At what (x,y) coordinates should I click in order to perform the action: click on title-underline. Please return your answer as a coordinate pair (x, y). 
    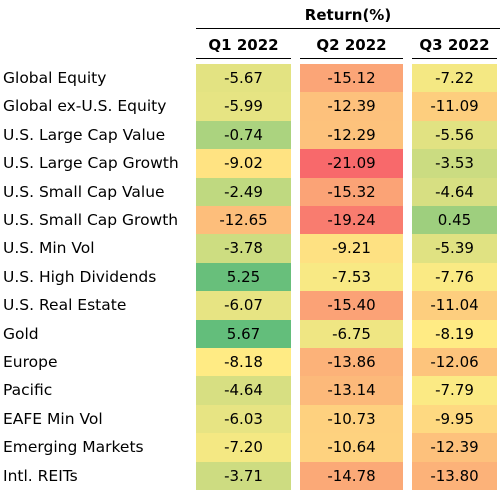
    Looking at the image, I should click on (348, 28).